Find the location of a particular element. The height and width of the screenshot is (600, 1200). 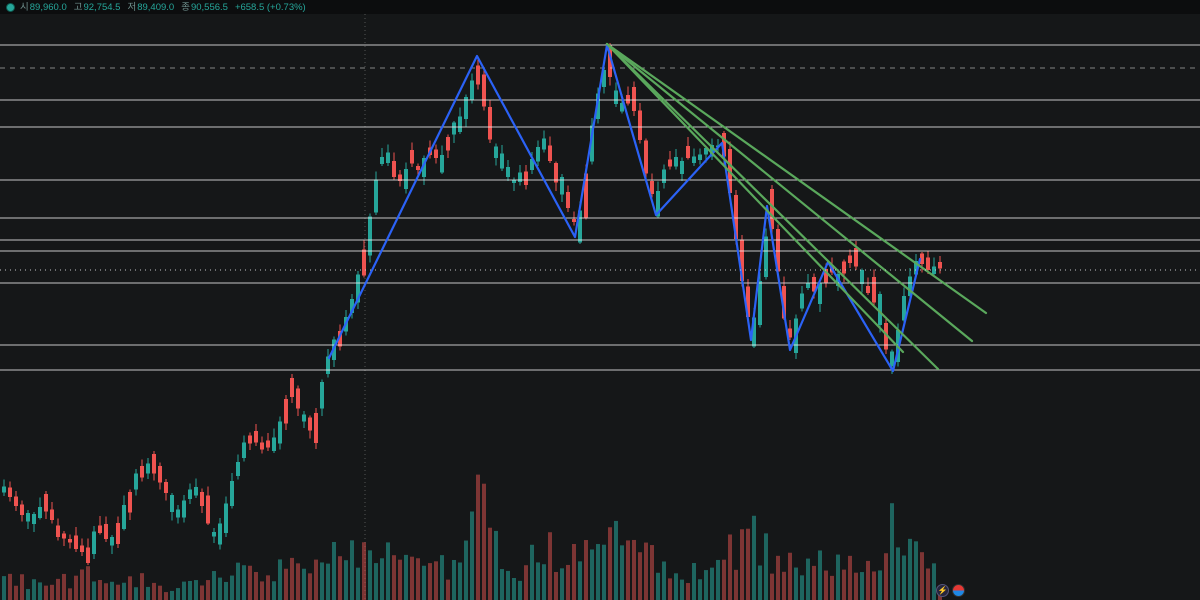

lightning-glyph: ⚡ is located at coordinates (942, 590).